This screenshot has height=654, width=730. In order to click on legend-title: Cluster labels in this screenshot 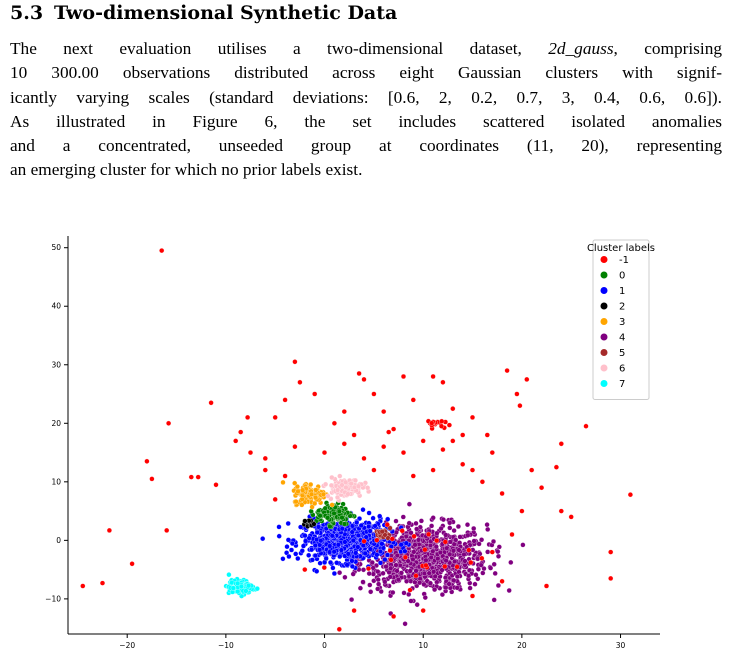, I will do `click(621, 248)`.